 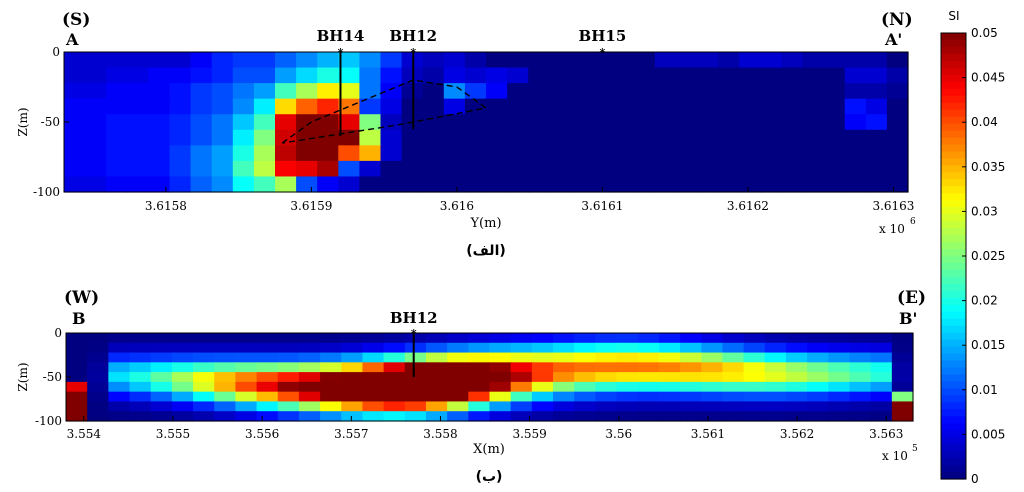 What do you see at coordinates (351, 434) in the screenshot?
I see `x-tick-label: 3.557` at bounding box center [351, 434].